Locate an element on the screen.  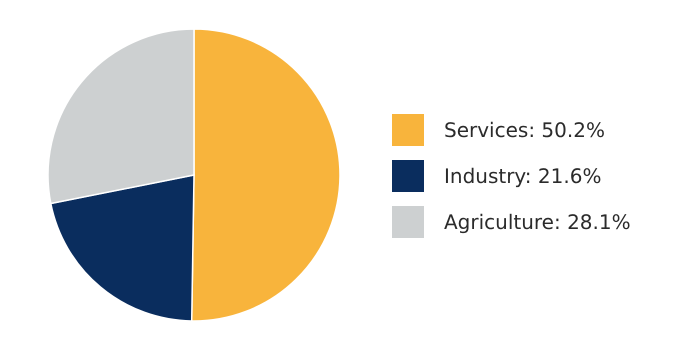
legend-label: Agriculture: 28.1% is located at coordinates (537, 222).